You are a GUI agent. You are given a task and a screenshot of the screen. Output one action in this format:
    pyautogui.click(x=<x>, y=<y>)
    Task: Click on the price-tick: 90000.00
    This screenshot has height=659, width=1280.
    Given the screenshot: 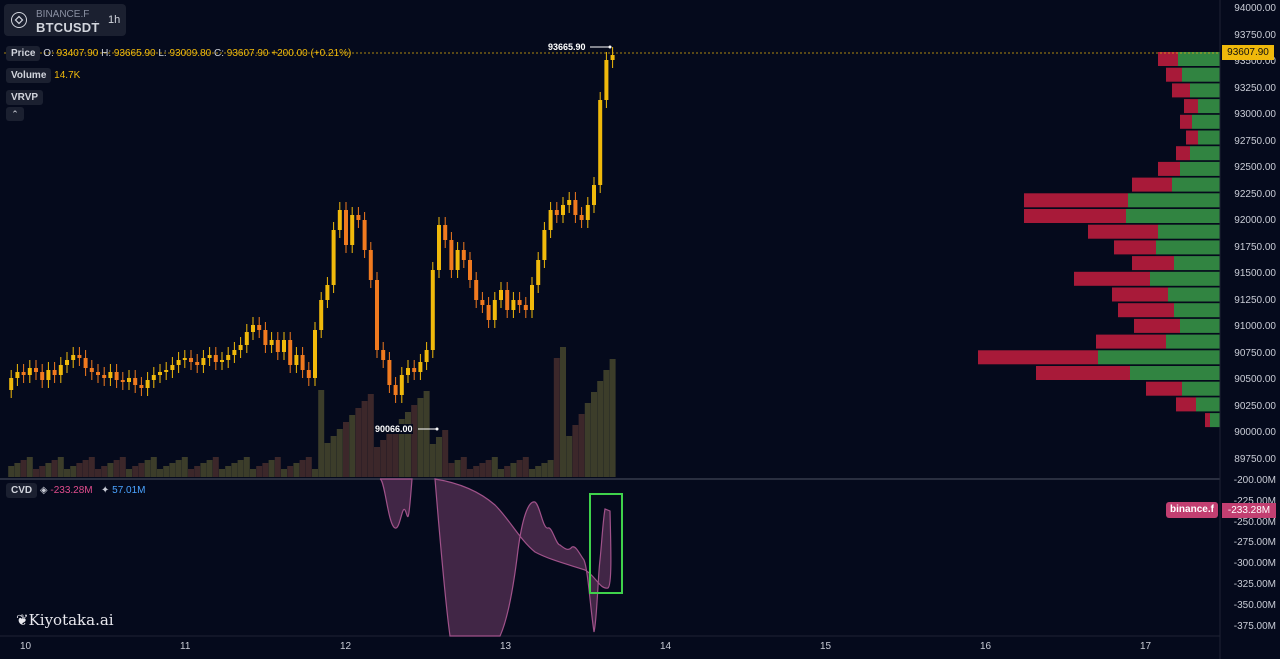 What is the action you would take?
    pyautogui.click(x=1255, y=432)
    